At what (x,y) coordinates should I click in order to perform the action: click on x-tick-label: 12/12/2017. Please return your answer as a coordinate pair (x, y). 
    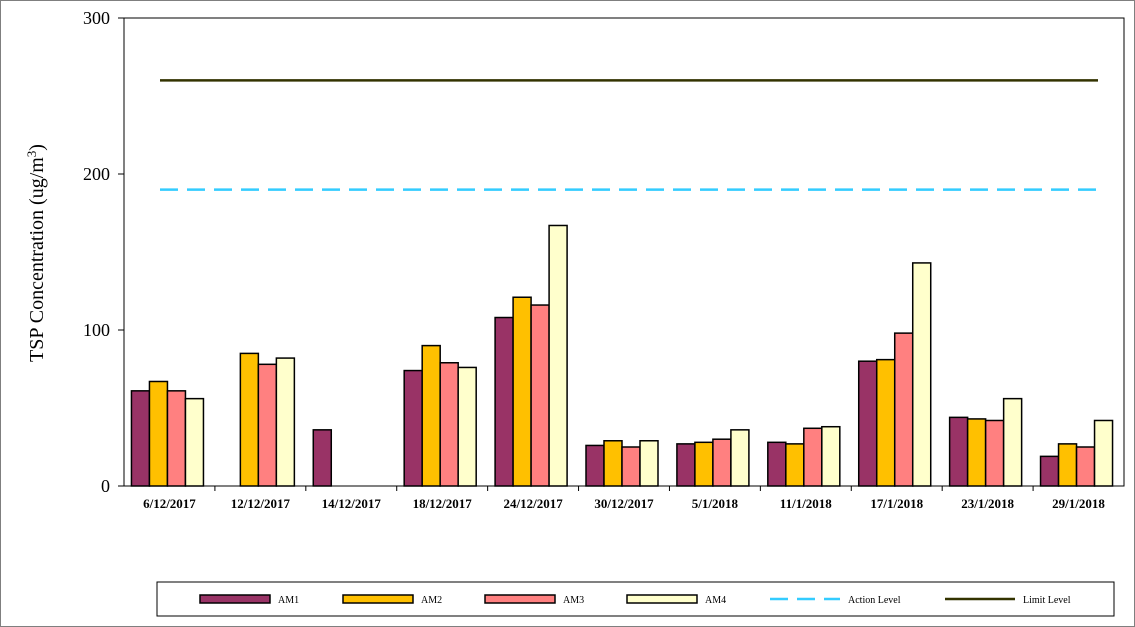
    Looking at the image, I should click on (261, 503).